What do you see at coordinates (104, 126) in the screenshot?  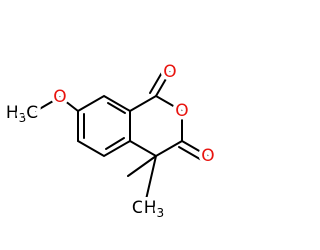 I see `benzene-ring` at bounding box center [104, 126].